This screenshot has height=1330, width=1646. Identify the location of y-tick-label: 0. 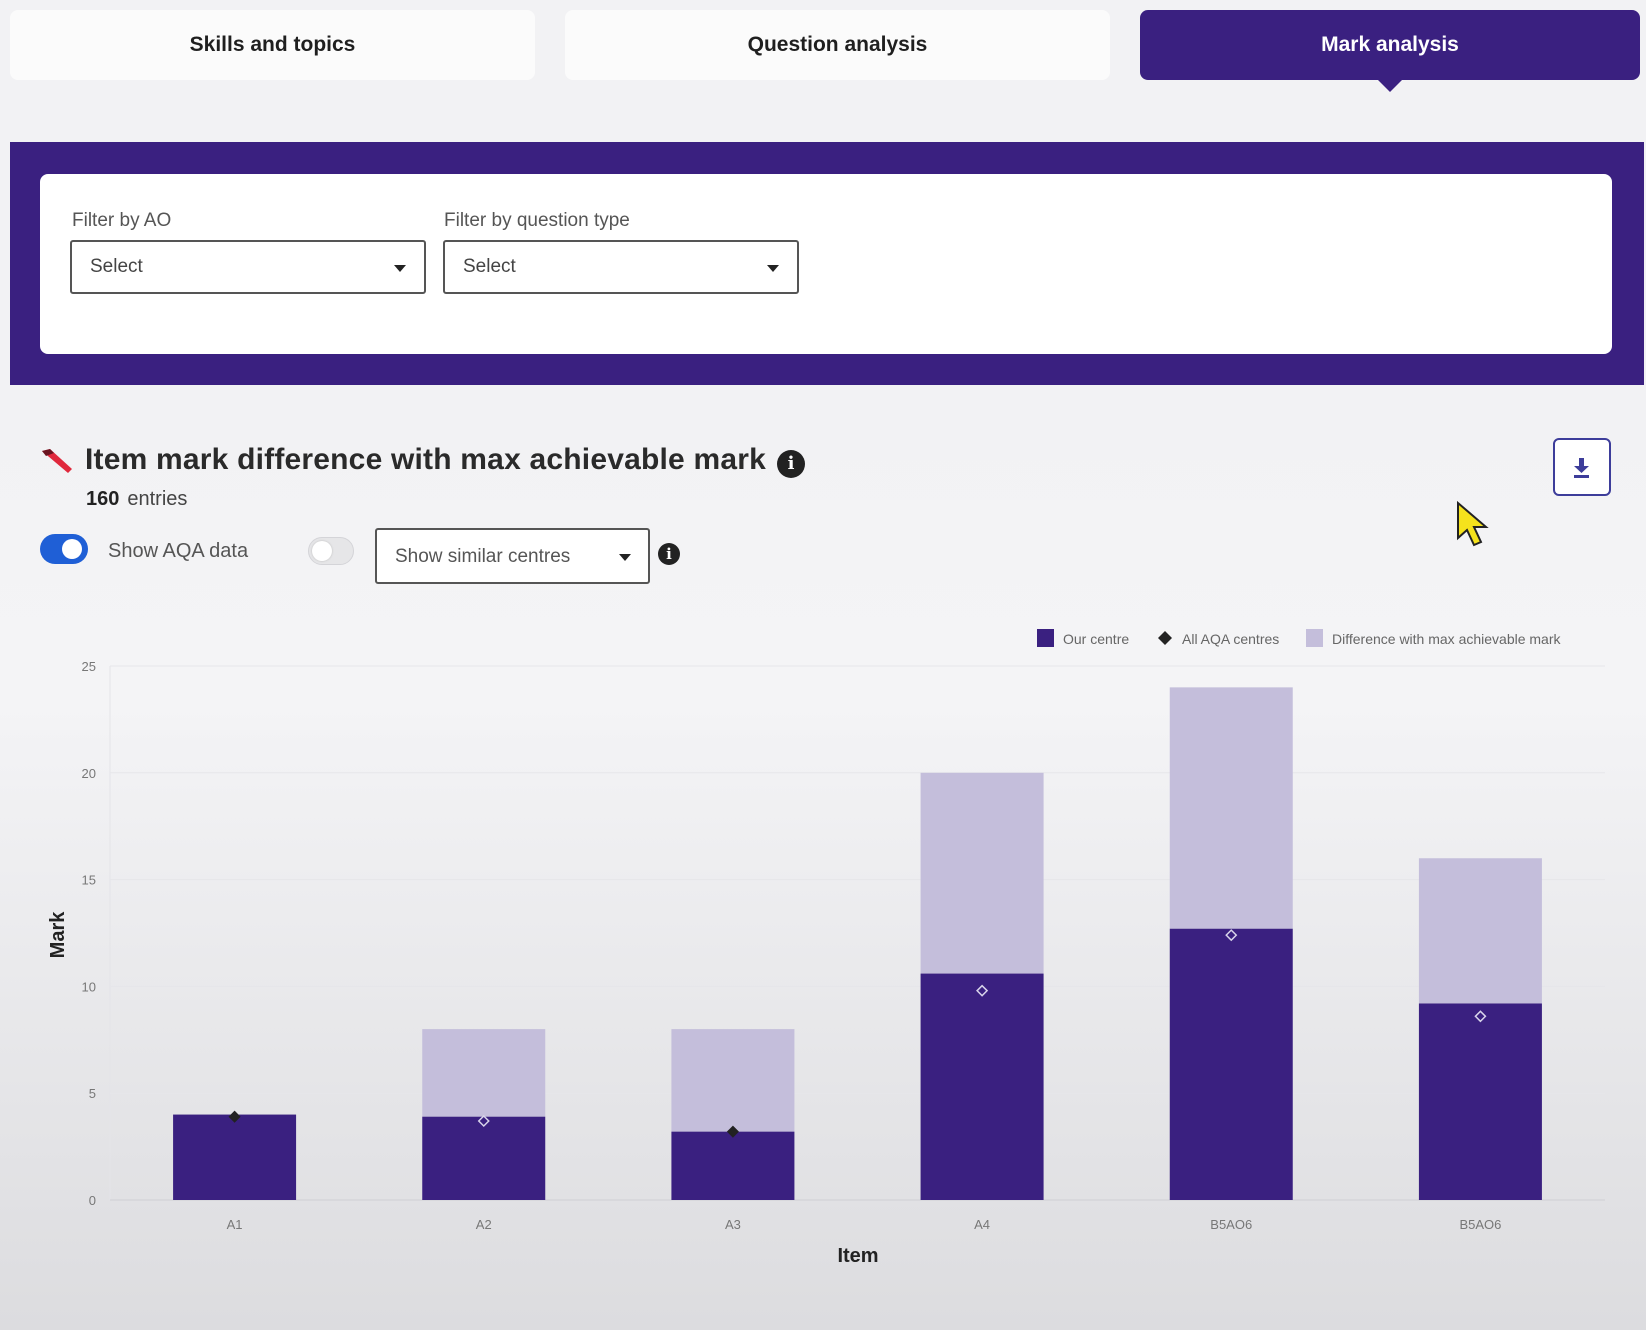
(92, 1200).